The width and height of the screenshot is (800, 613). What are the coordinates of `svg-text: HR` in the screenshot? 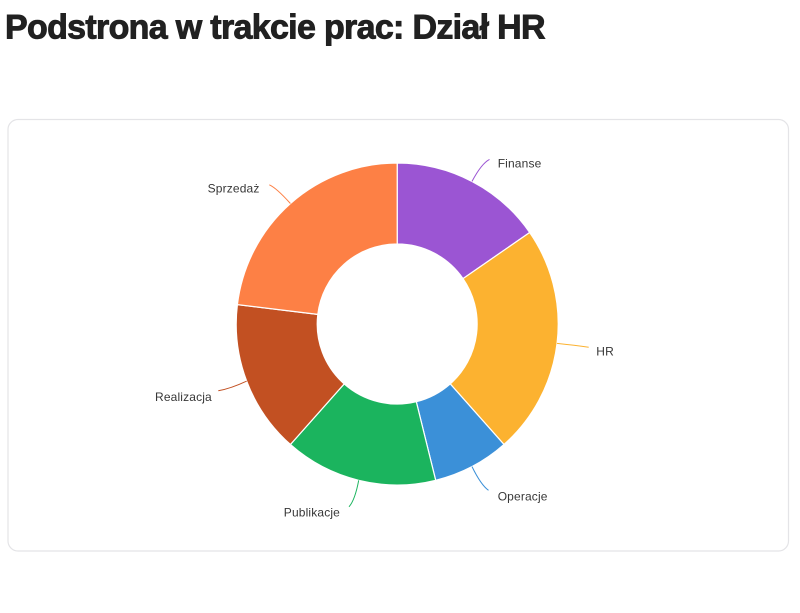 It's located at (605, 352).